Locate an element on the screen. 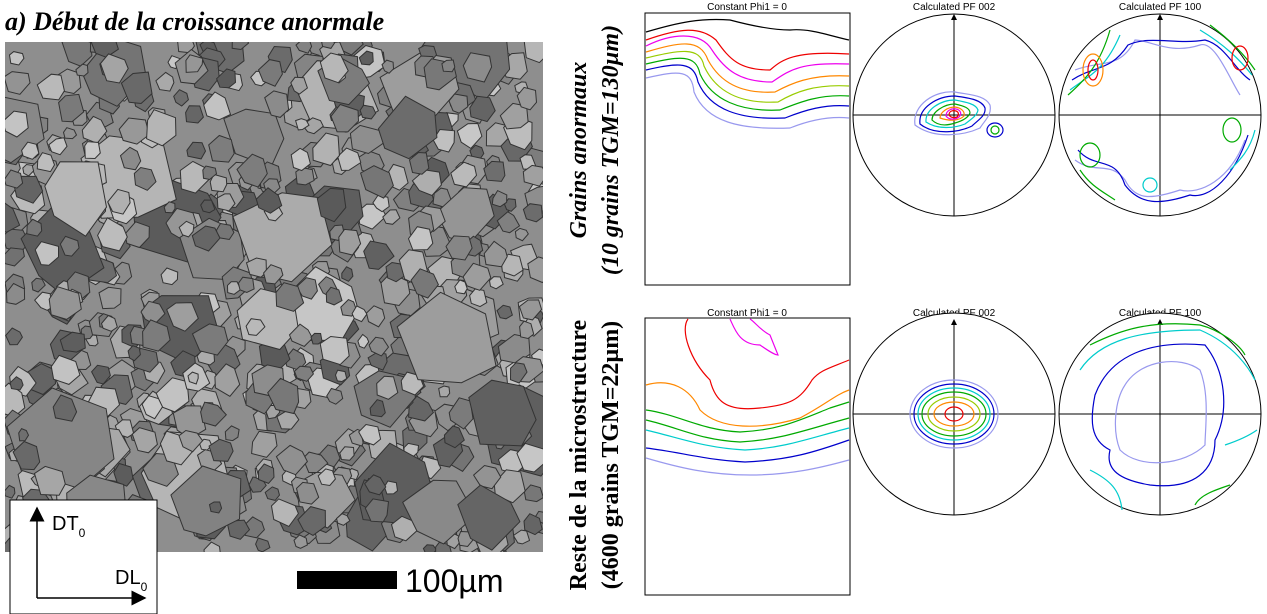 This screenshot has height=614, width=1267. panel-title: Calculated PF 100 is located at coordinates (1160, 7).